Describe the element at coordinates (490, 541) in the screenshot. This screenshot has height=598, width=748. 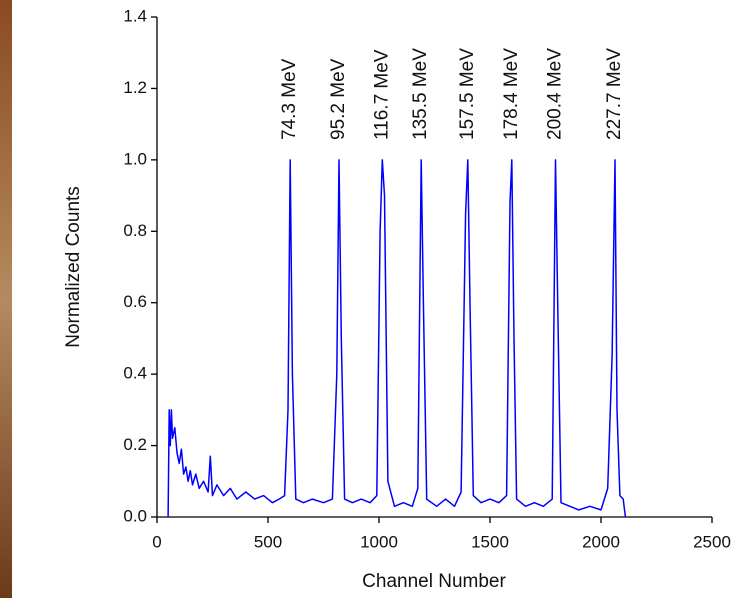
I see `x-tick-label: 1500` at that location.